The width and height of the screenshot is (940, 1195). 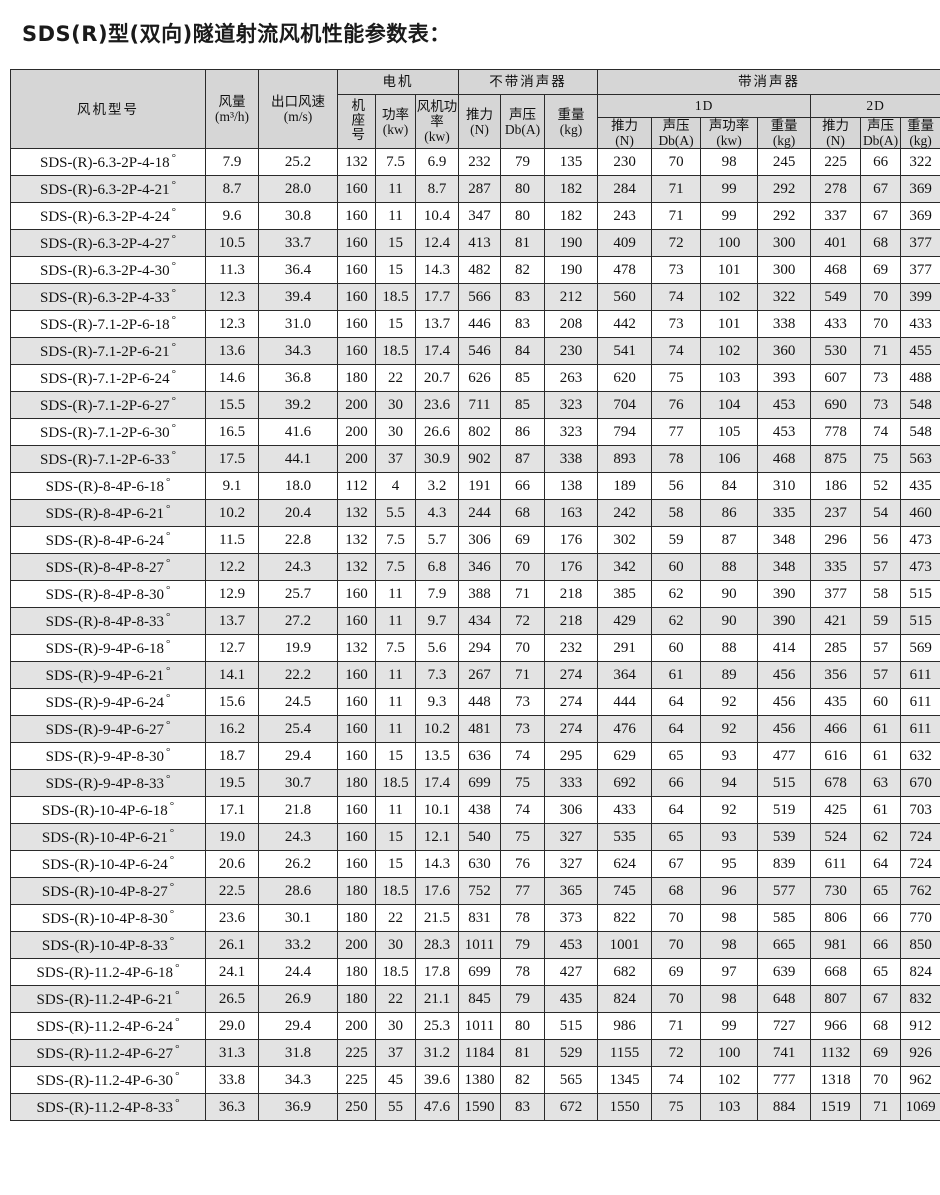 I want to click on cell-value: 488, so click(x=920, y=378).